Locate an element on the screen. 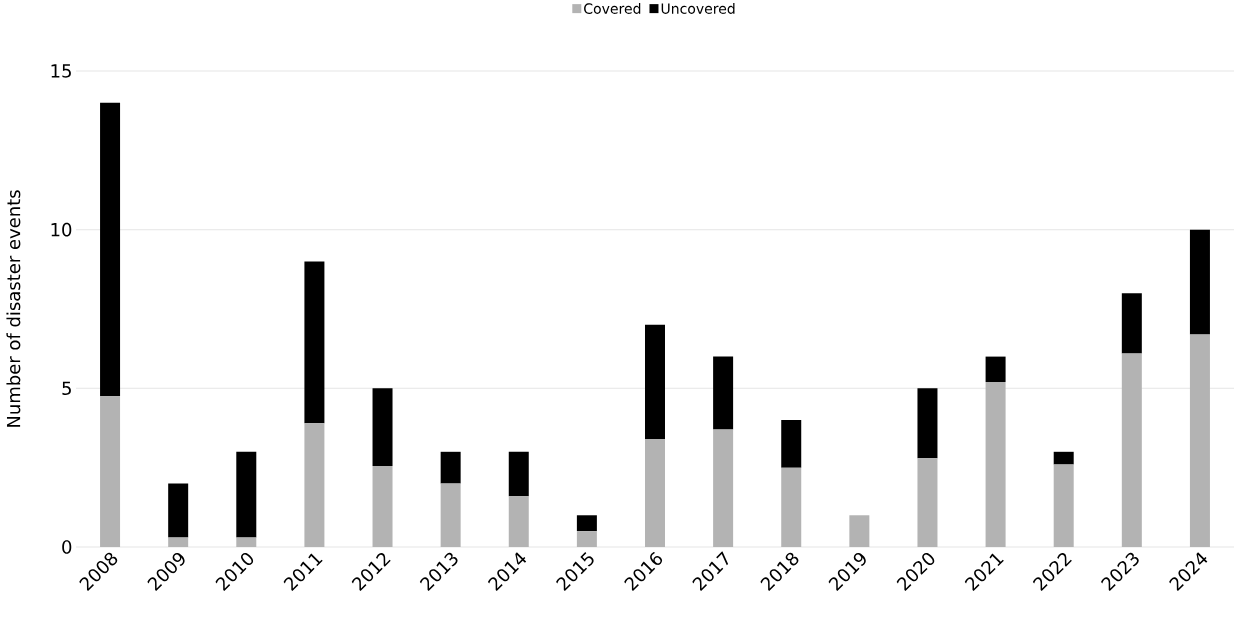 This screenshot has height=633, width=1250. y-tick-label: 15 is located at coordinates (61, 71).